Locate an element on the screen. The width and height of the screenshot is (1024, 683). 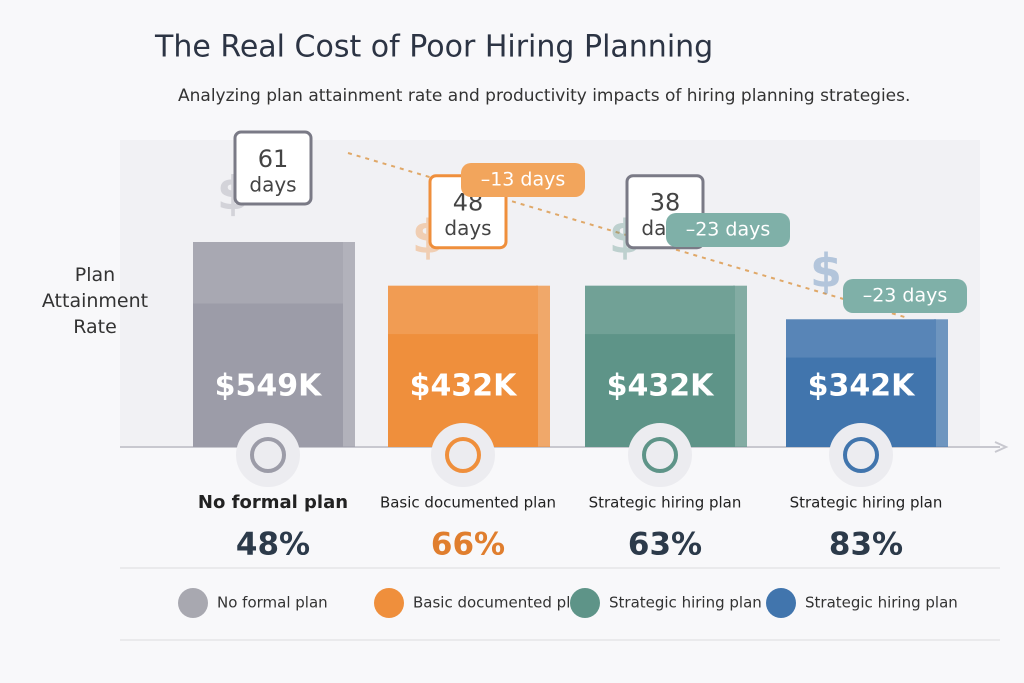
rate-label: 83% is located at coordinates (866, 545).